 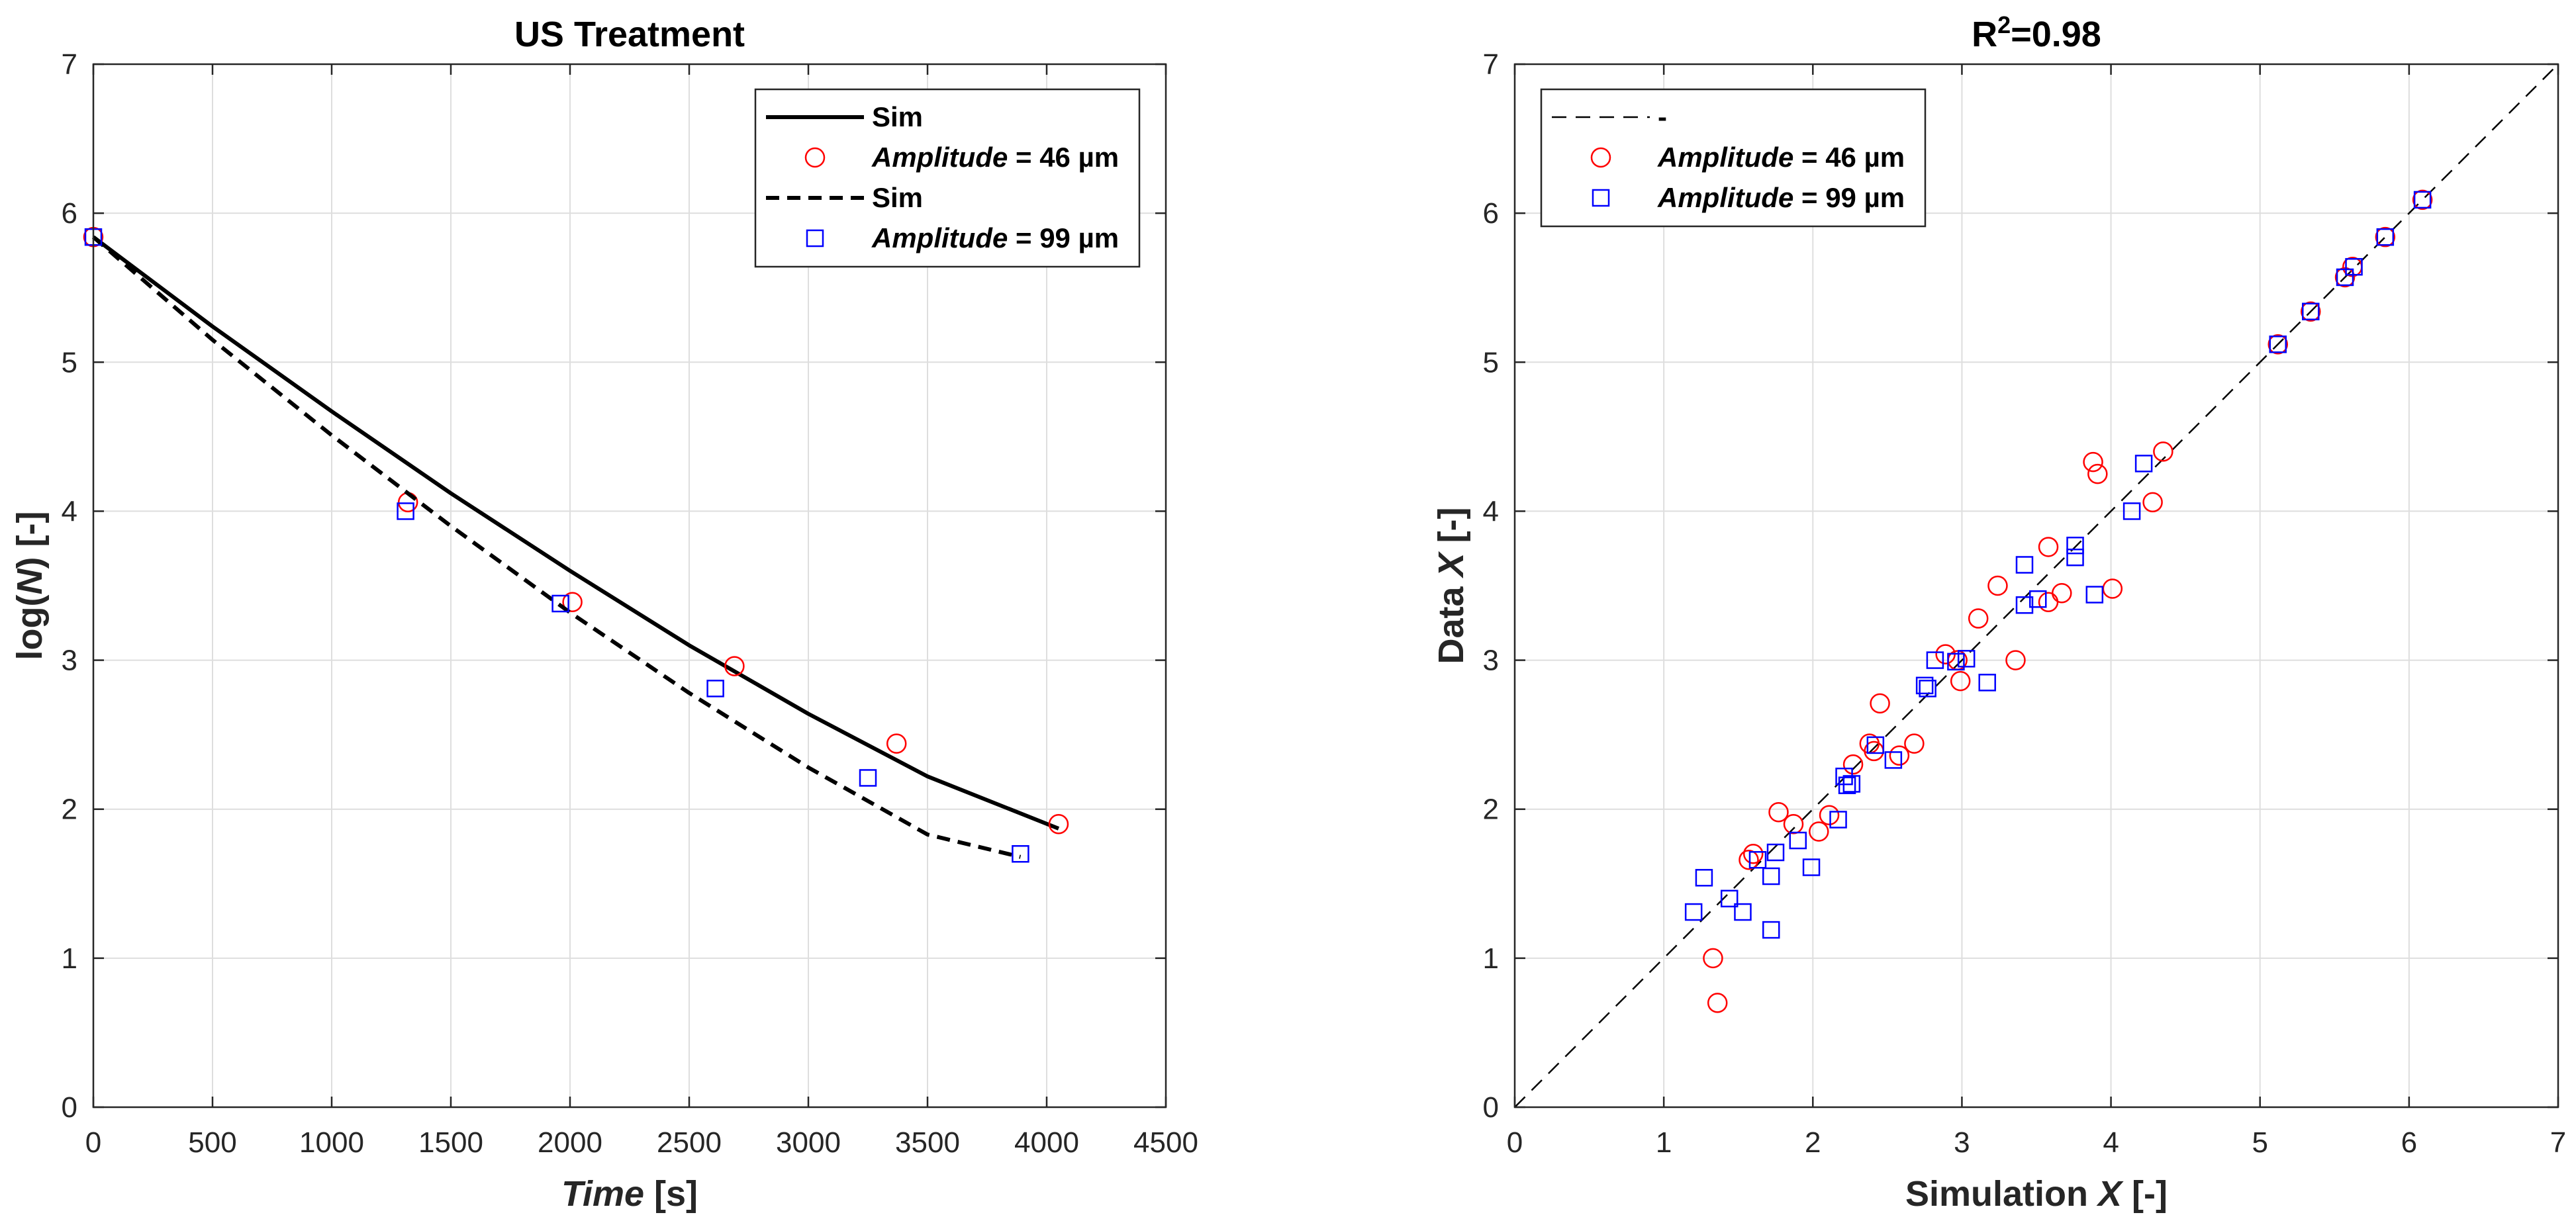 What do you see at coordinates (2558, 1143) in the screenshot?
I see `x-tick-label: 7` at bounding box center [2558, 1143].